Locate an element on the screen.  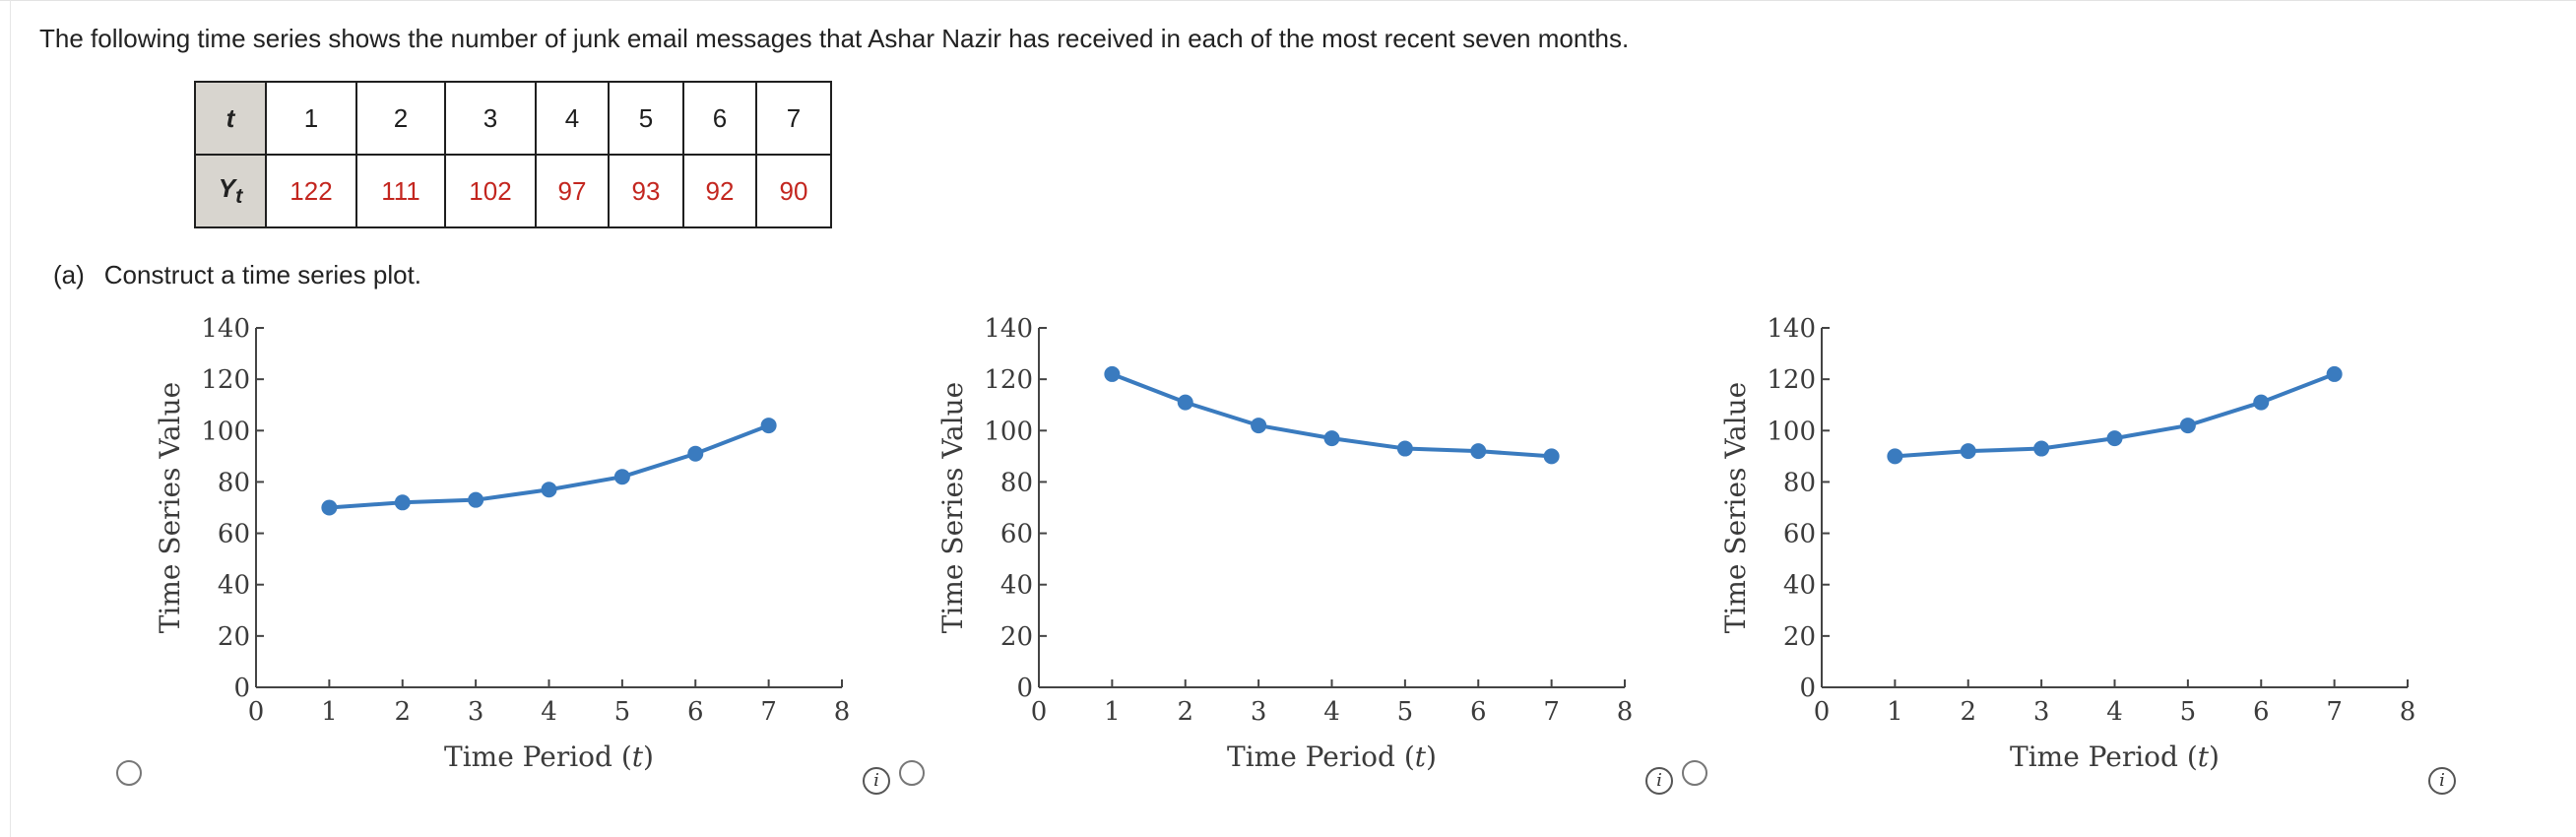
table-cell-y: 122 is located at coordinates (311, 191).